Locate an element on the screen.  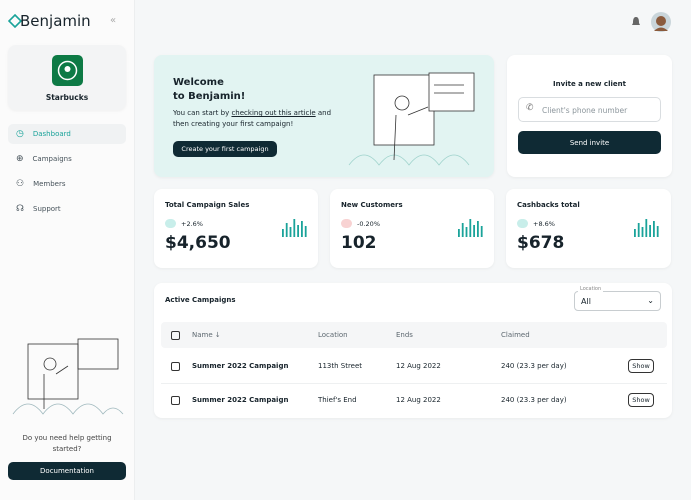
change: +8.6% is located at coordinates (544, 223).